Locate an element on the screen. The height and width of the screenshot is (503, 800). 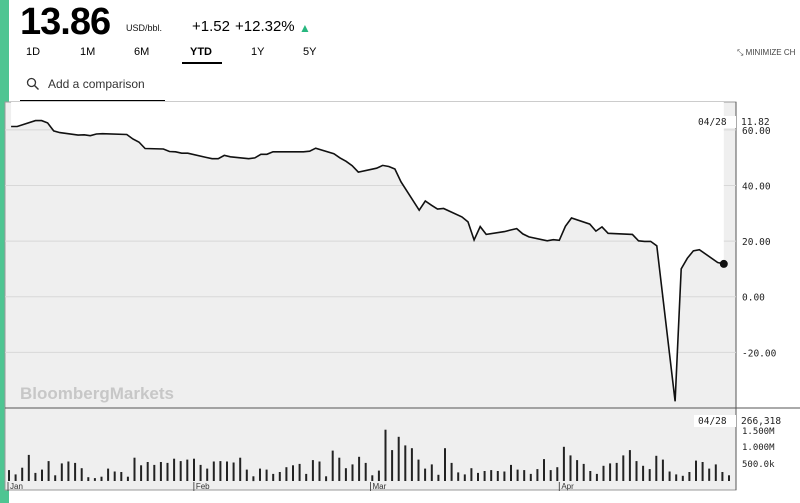
volume-tick-label: 1.500M is located at coordinates (758, 432).